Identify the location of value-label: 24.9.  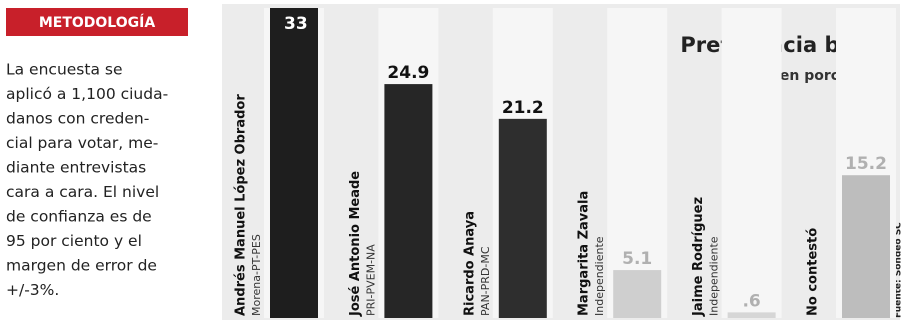
(408, 73).